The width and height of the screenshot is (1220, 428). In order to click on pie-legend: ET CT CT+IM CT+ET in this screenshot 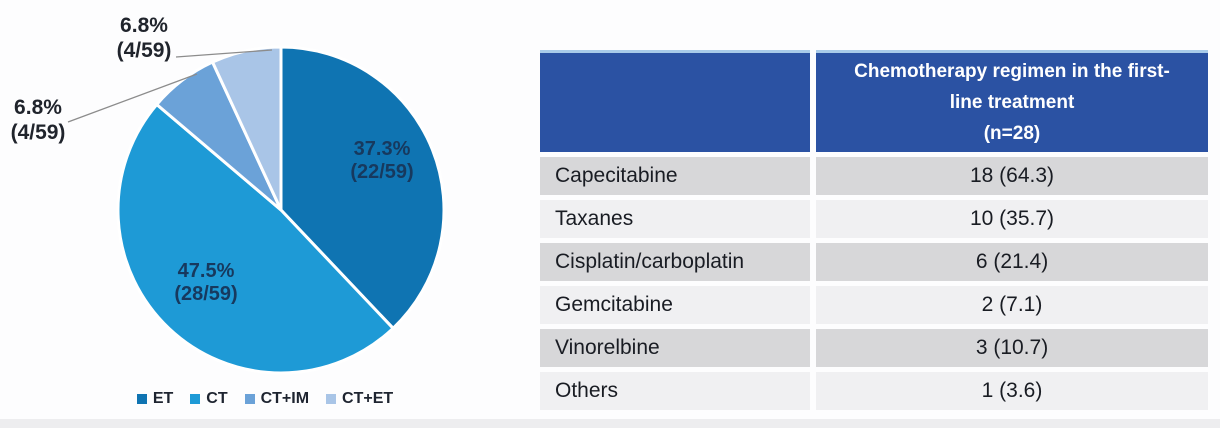, I will do `click(265, 399)`.